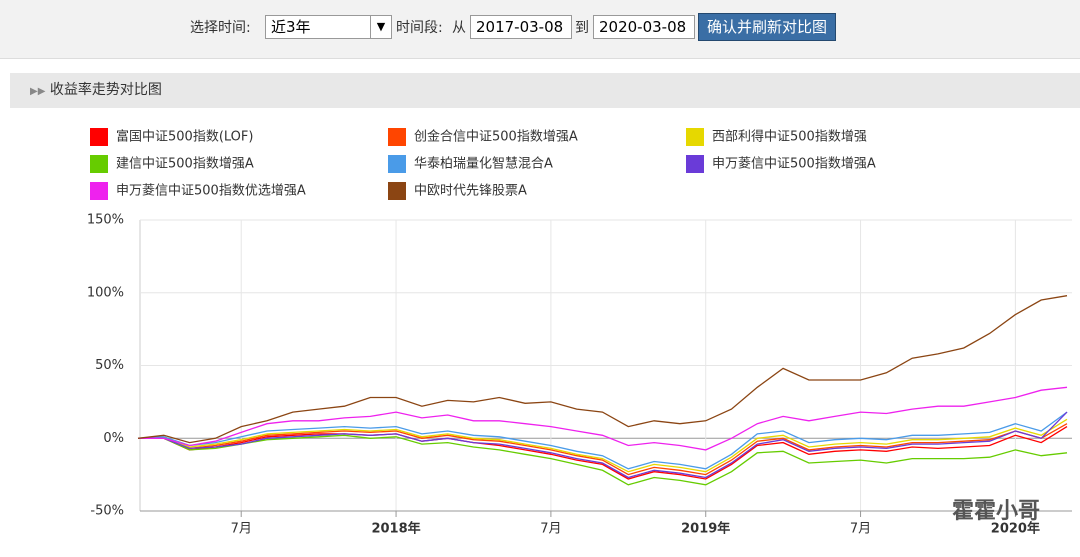 This screenshot has width=1080, height=557. What do you see at coordinates (521, 27) in the screenshot?
I see `from-input: 2017-03-08` at bounding box center [521, 27].